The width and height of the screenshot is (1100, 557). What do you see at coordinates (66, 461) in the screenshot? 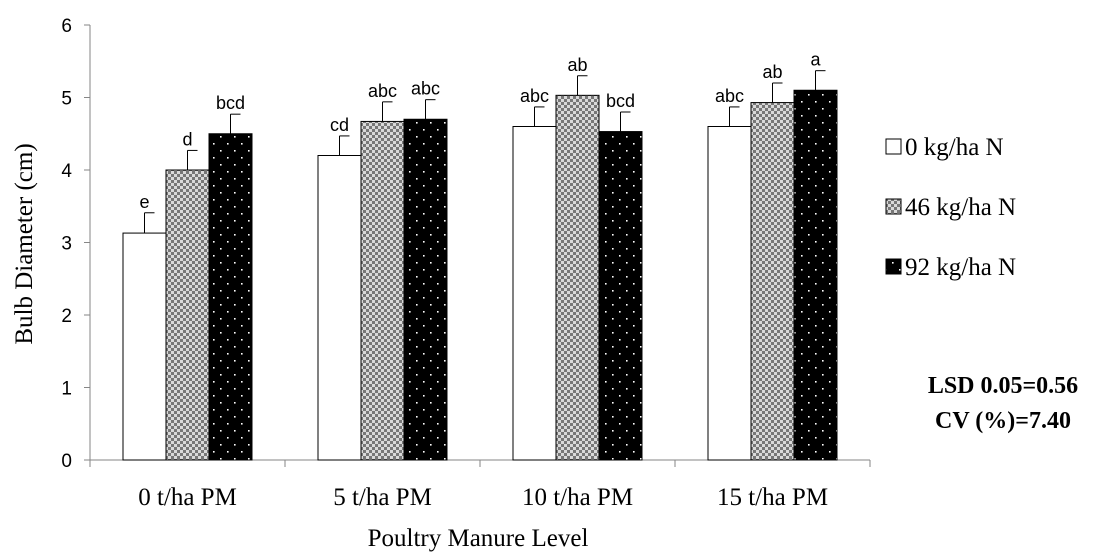
I see `y-tick-label: 0` at bounding box center [66, 461].